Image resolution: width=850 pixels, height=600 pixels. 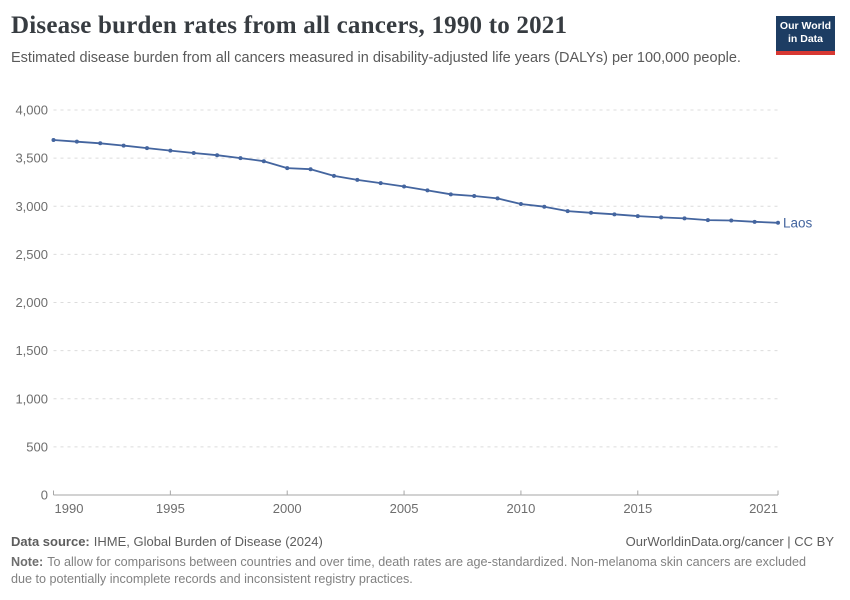 What do you see at coordinates (31, 302) in the screenshot?
I see `y-axis-tick-label: 2,000` at bounding box center [31, 302].